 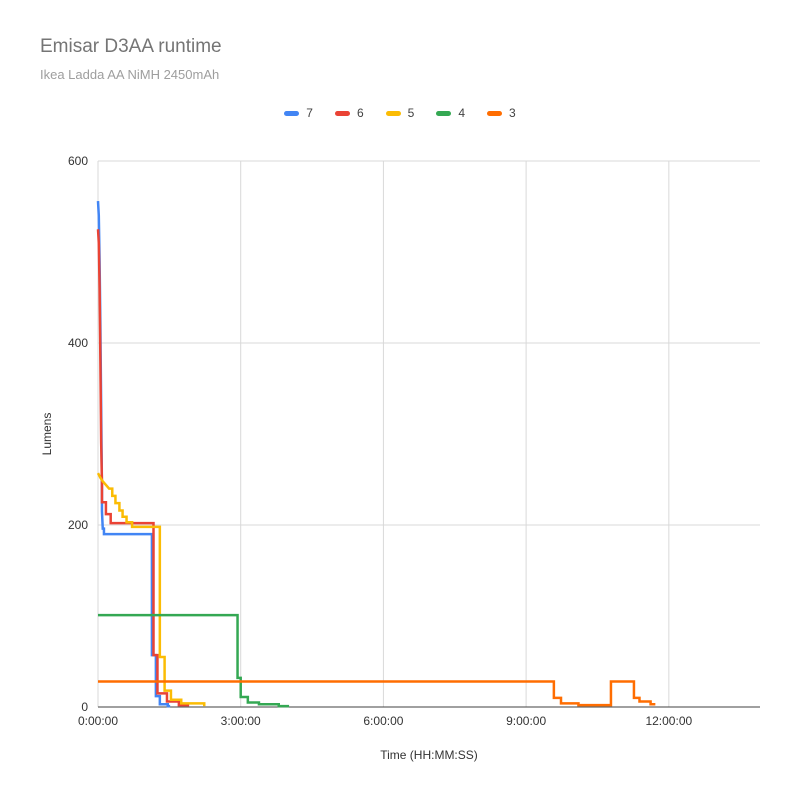 I want to click on legend-item-4: 4, so click(x=450, y=113).